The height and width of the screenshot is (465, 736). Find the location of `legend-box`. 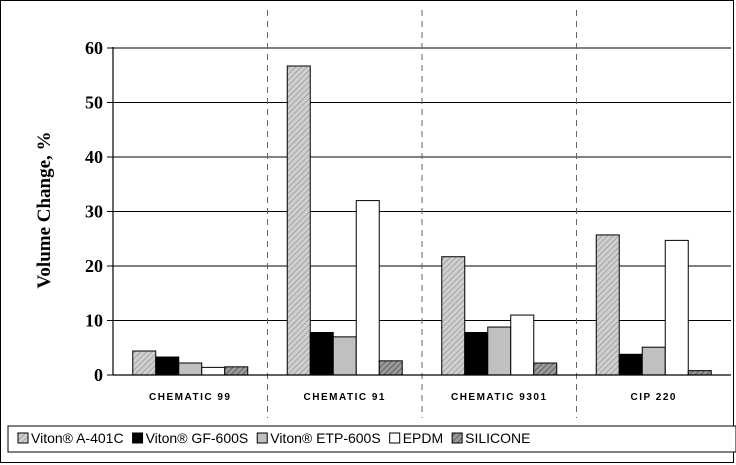

legend-box is located at coordinates (371, 439).